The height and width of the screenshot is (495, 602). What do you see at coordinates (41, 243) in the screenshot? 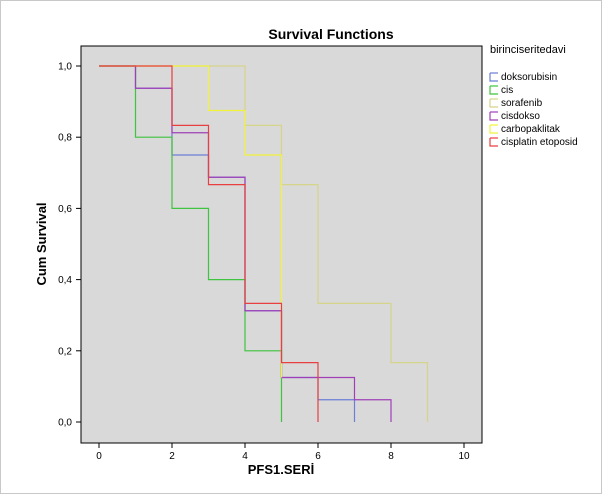
I see `y-axis-label: Cum Survival` at bounding box center [41, 243].